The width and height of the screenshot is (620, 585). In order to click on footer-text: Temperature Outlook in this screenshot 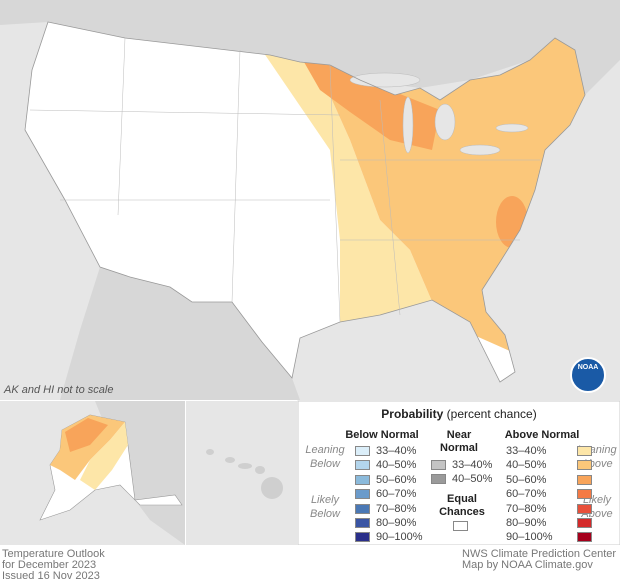, I will do `click(53, 554)`.